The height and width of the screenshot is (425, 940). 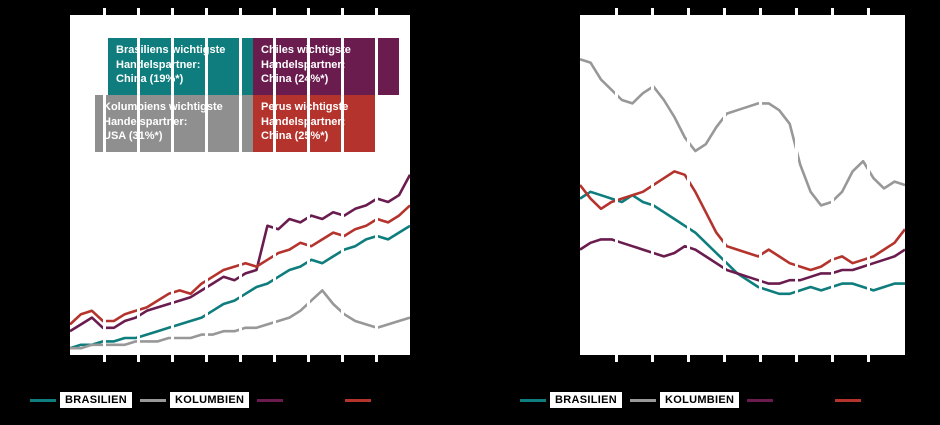 I want to click on legend-right: BRASILIEN KOLUMBIEN, so click(x=721, y=400).